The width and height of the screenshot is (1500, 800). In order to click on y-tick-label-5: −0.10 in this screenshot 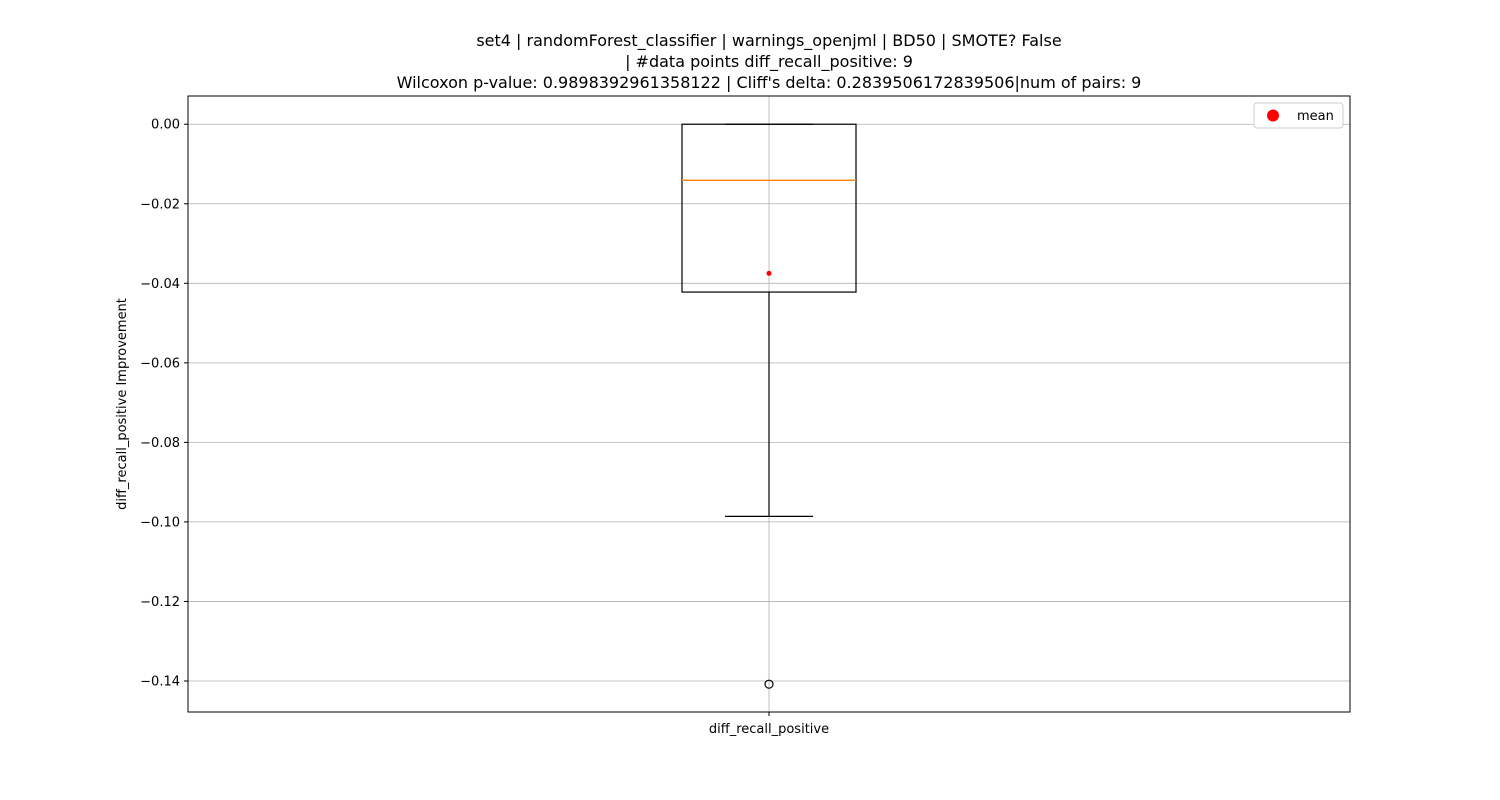, I will do `click(160, 522)`.